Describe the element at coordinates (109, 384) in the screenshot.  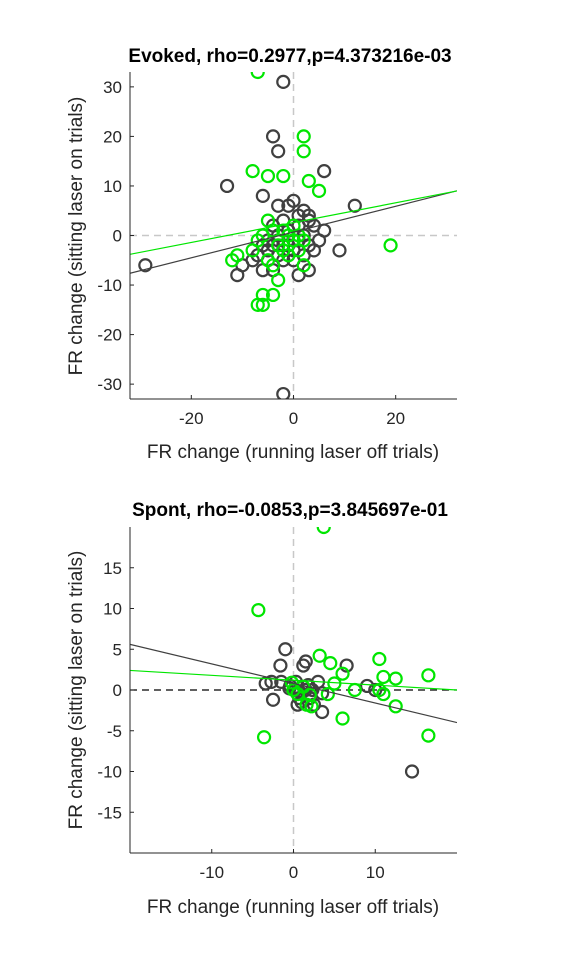
I see `evoked-y-tick-label-0: -30` at that location.